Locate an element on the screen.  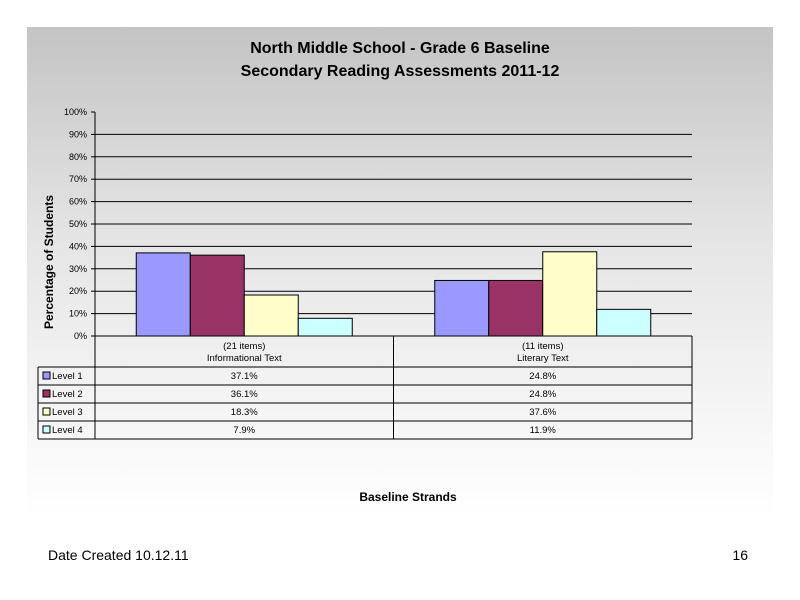
y-tick-label: 20% is located at coordinates (78, 291).